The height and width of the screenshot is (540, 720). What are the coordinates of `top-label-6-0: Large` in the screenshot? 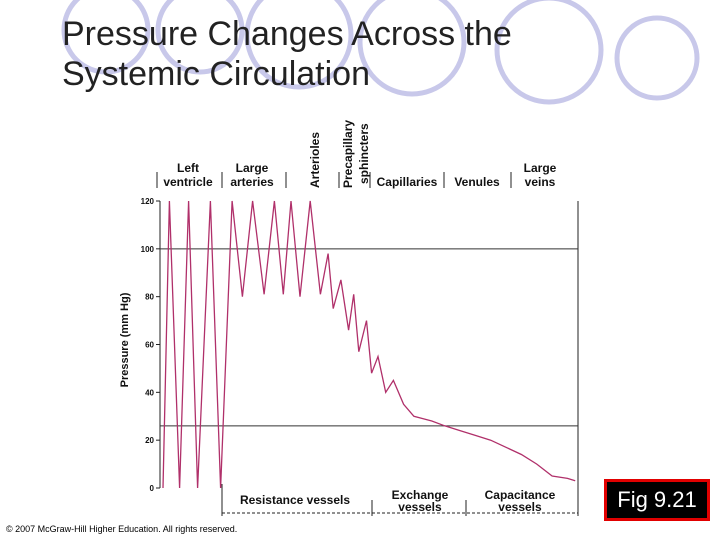 It's located at (540, 168).